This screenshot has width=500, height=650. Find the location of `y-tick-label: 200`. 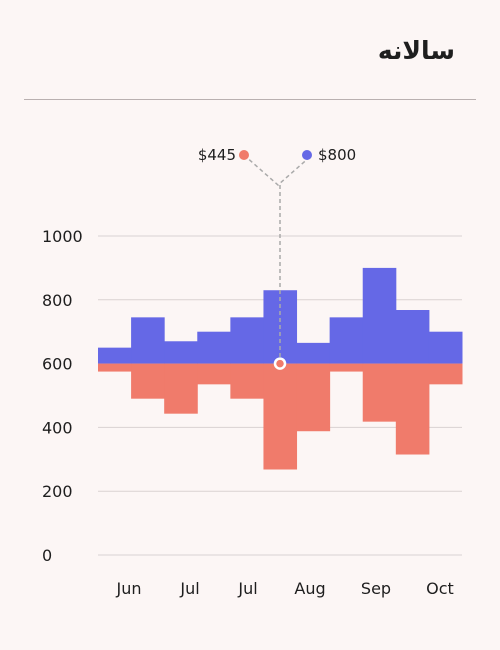

y-tick-label: 200 is located at coordinates (57, 491).